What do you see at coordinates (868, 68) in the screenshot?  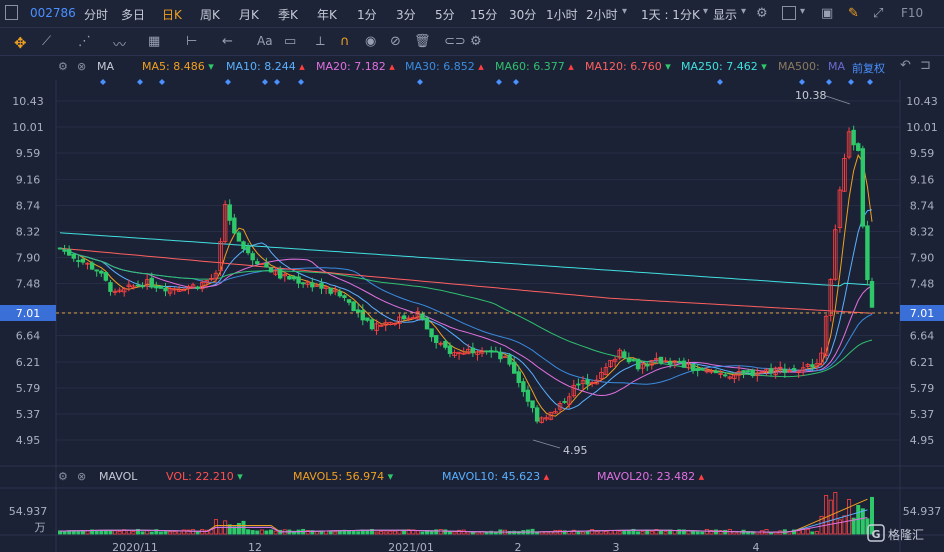 I see `adjust-mode: 前复权` at bounding box center [868, 68].